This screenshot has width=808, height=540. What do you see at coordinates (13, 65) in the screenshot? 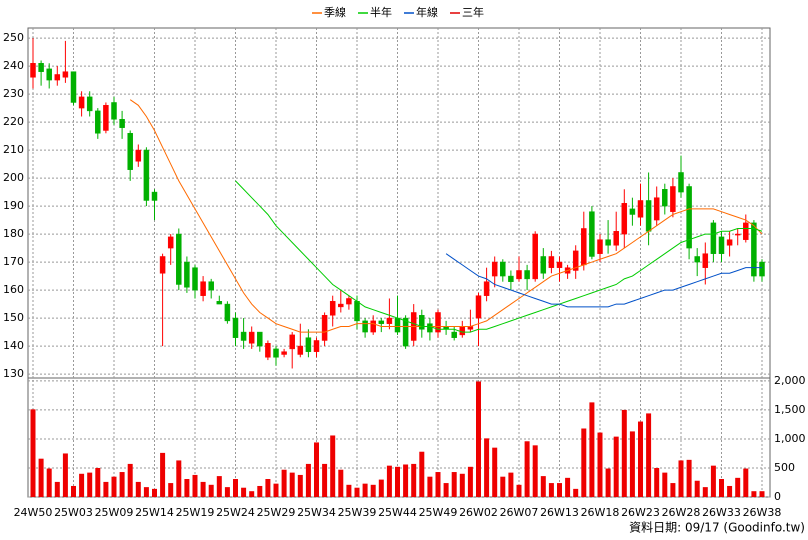
I see `y-tick-label: 240` at bounding box center [13, 65].